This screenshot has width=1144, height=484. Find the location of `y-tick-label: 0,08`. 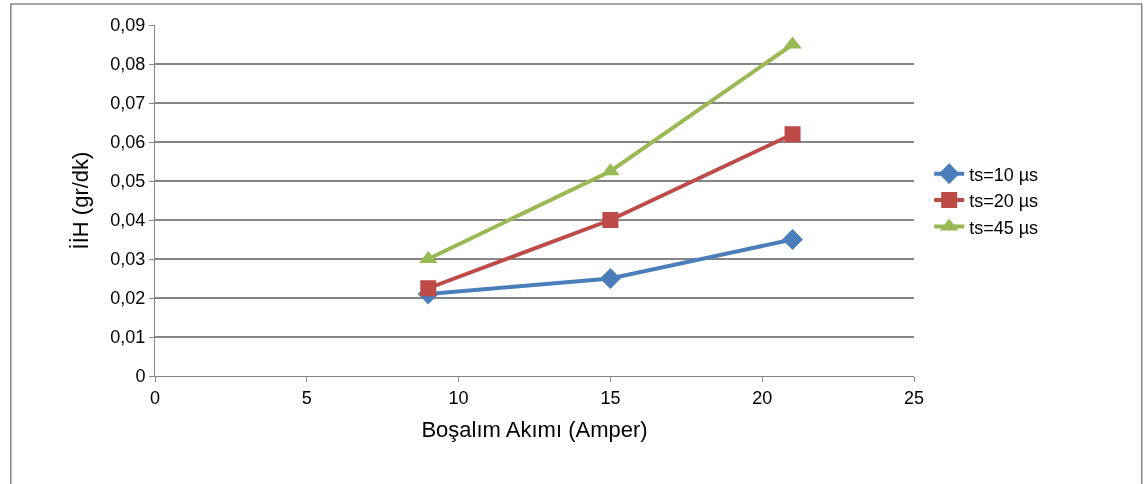

y-tick-label: 0,08 is located at coordinates (128, 64).